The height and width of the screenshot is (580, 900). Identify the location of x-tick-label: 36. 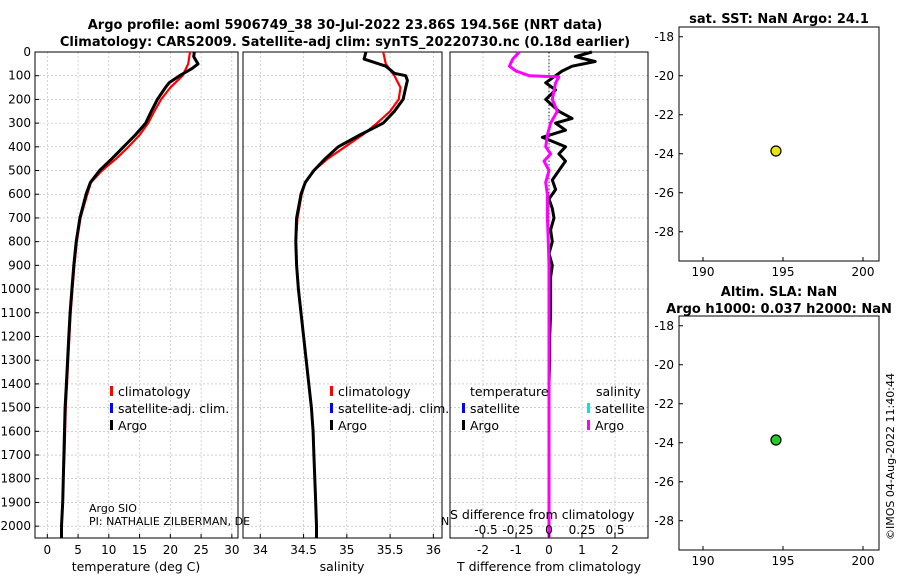
(433, 550).